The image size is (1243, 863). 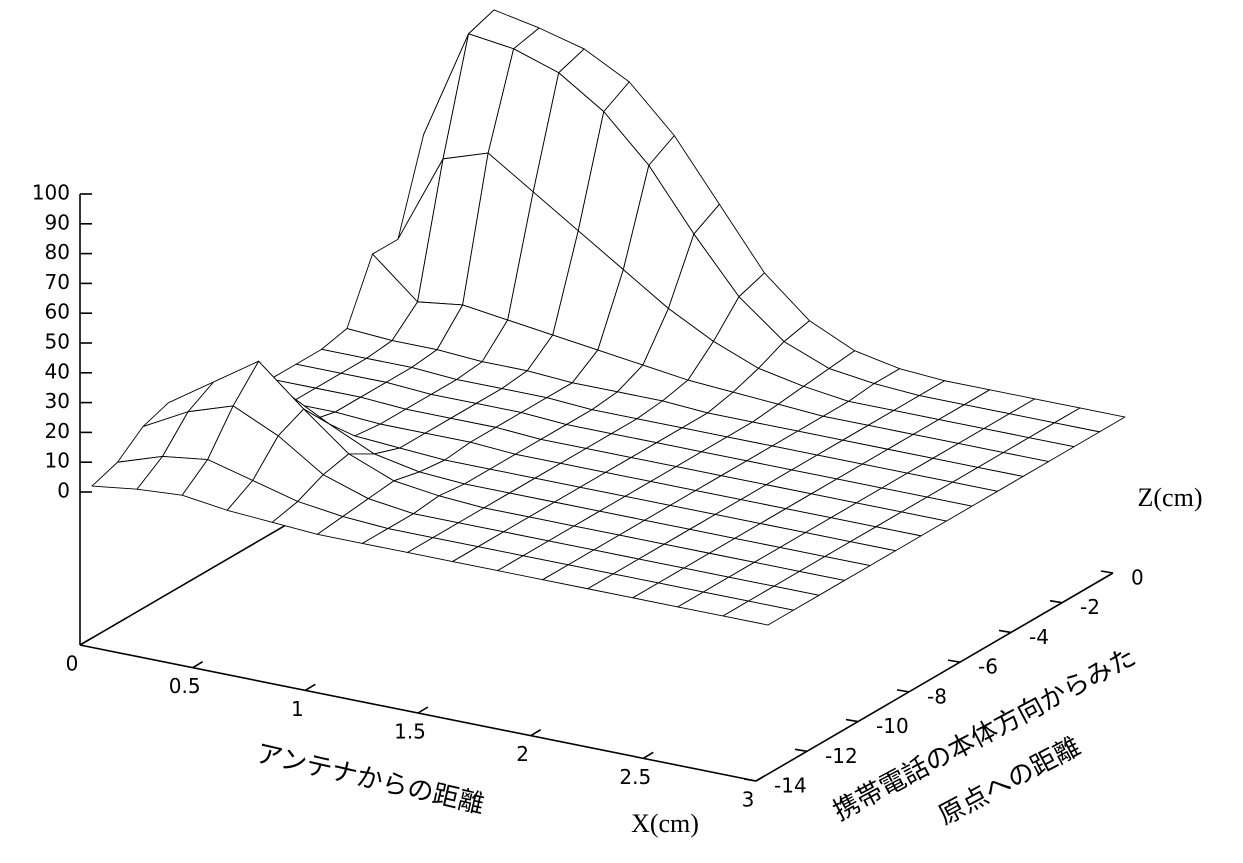 I want to click on z-tick-label: 10, so click(x=57, y=461).